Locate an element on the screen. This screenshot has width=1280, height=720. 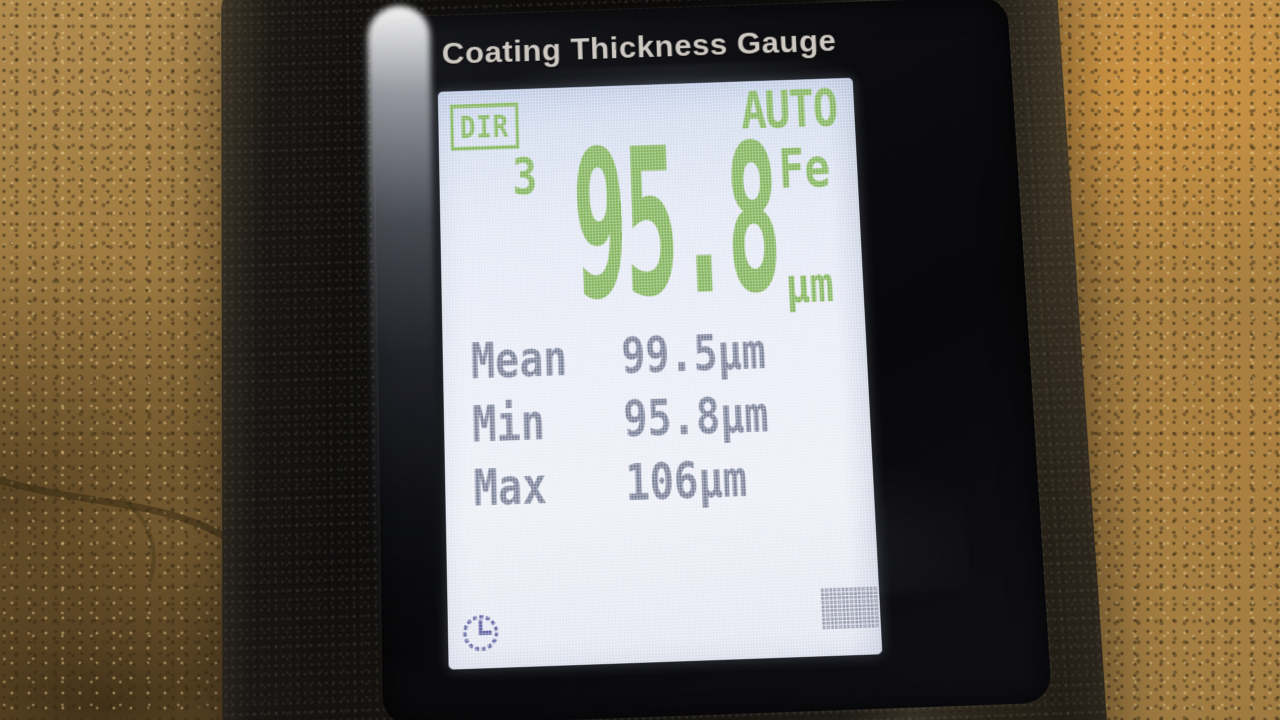
battery-icon is located at coordinates (849, 607).